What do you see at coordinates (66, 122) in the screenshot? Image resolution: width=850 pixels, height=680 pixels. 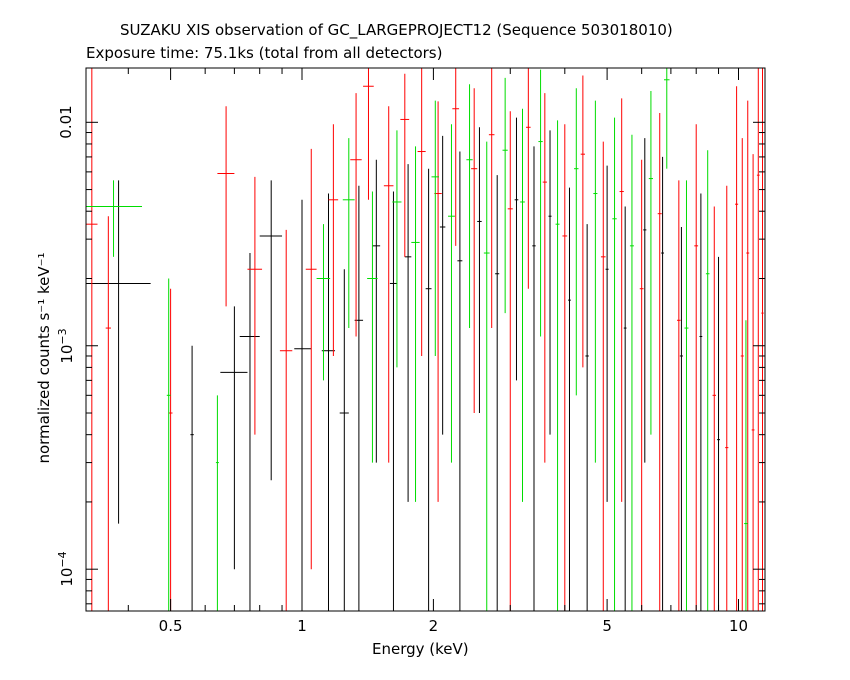 I see `y-tick-label: 0.01` at bounding box center [66, 122].